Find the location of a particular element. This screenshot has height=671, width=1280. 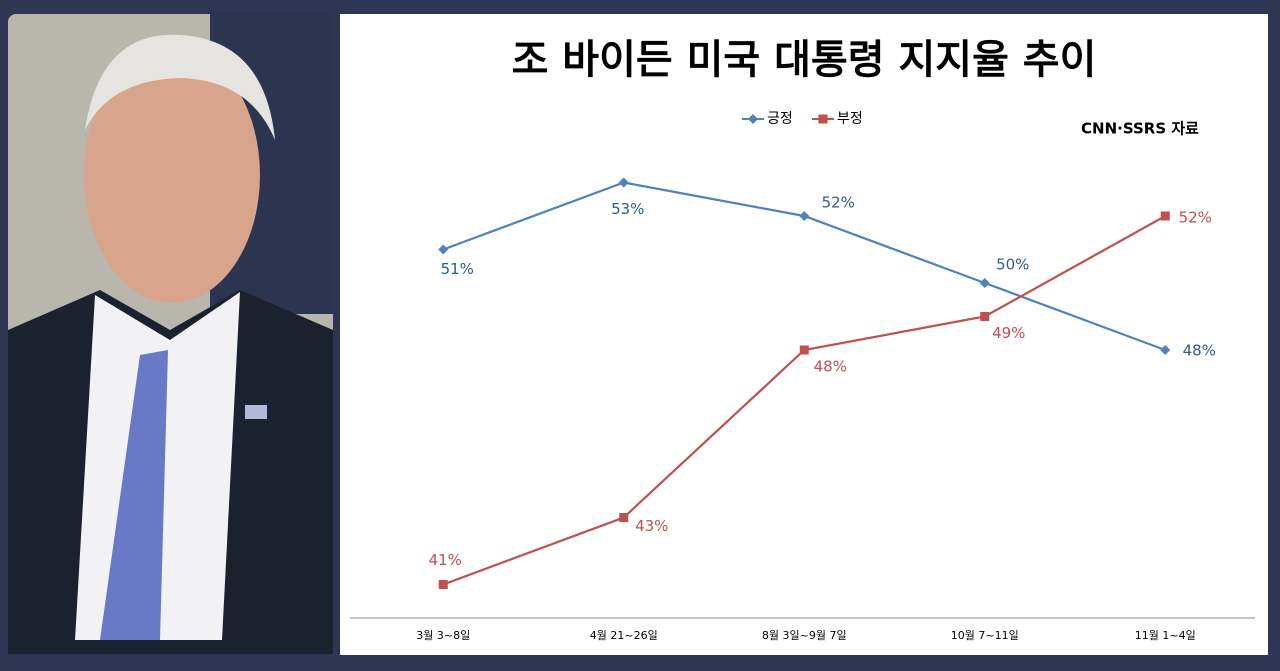

data-label: 49% is located at coordinates (1008, 333).